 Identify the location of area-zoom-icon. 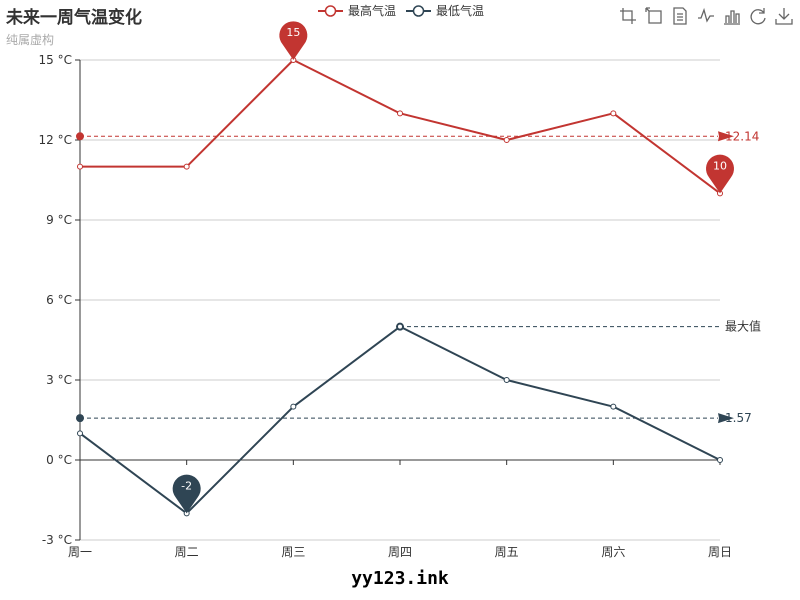
(628, 16).